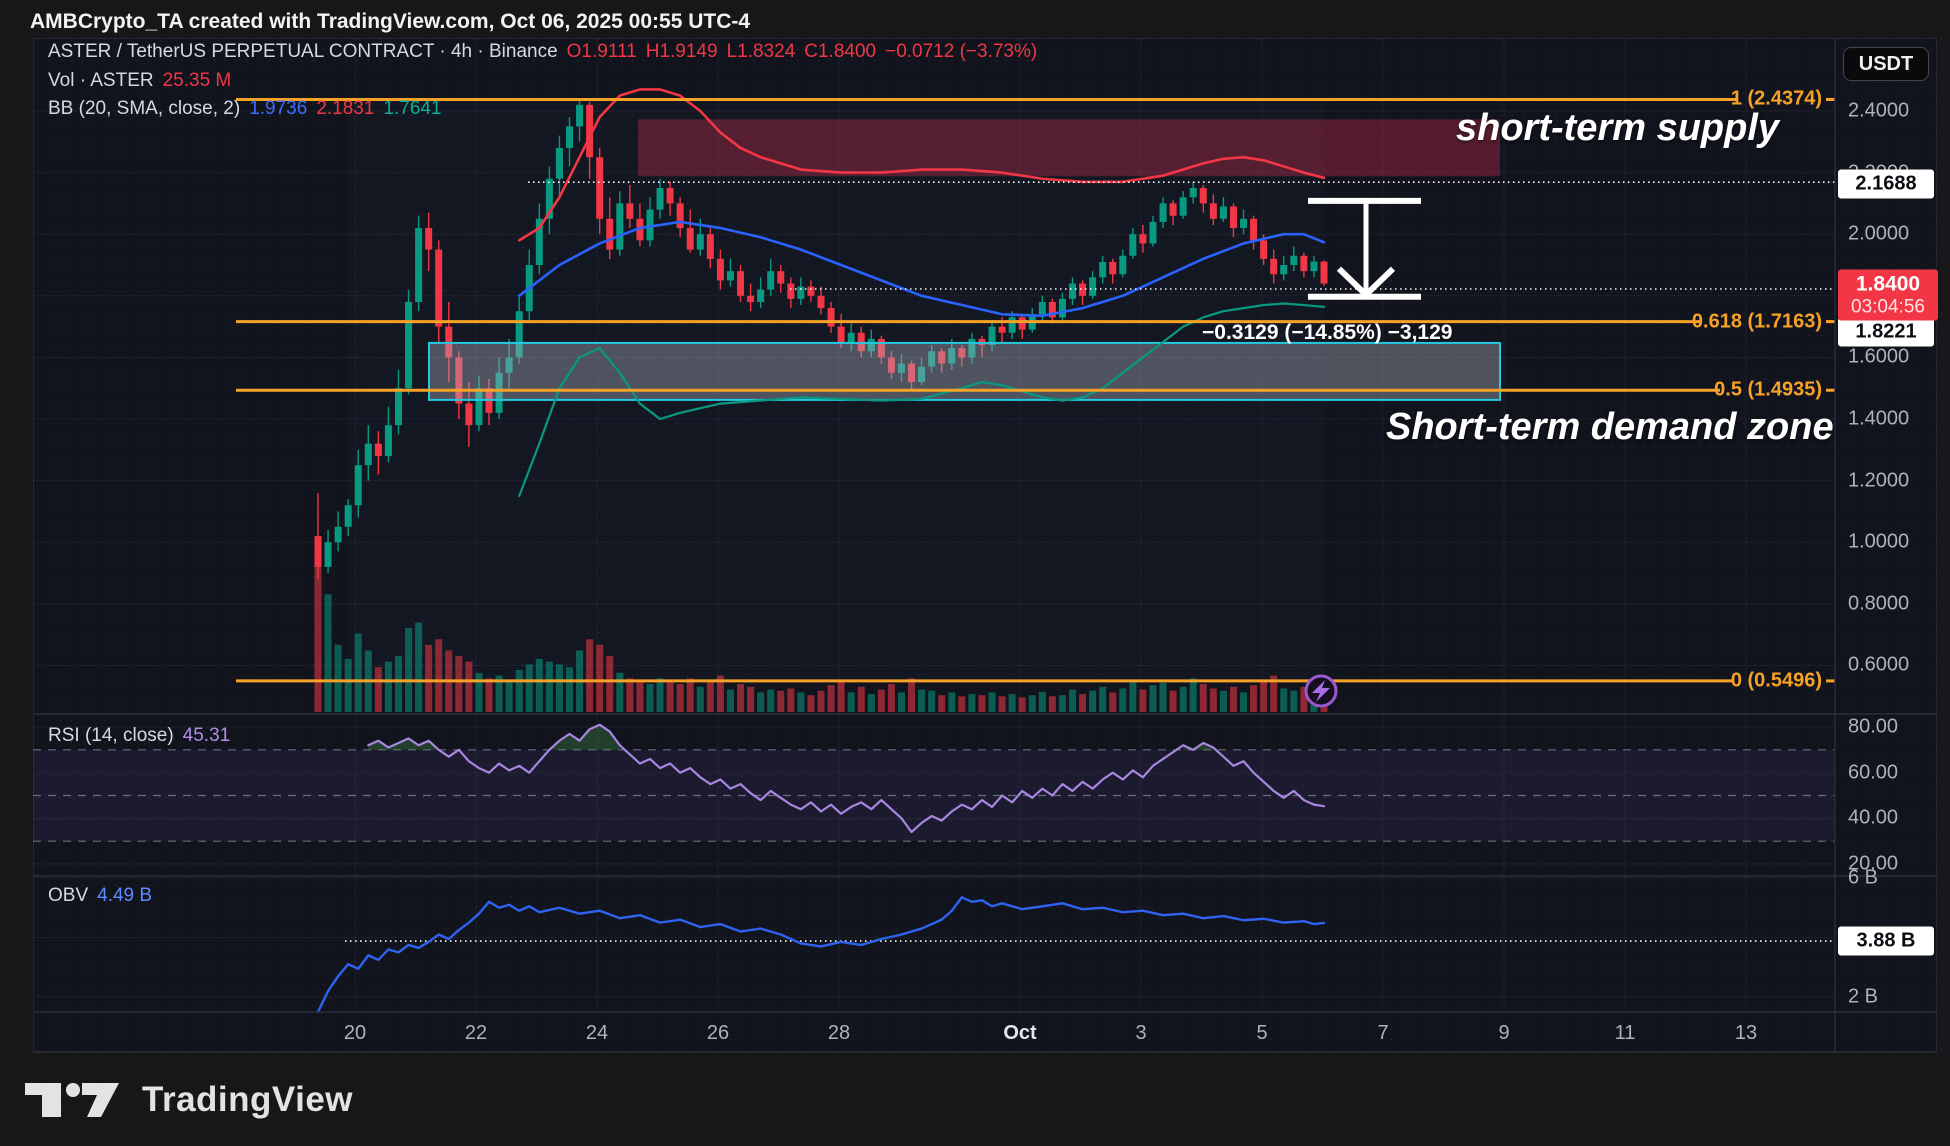 The width and height of the screenshot is (1950, 1146). I want to click on price-scale-tick: 1.4000, so click(1879, 418).